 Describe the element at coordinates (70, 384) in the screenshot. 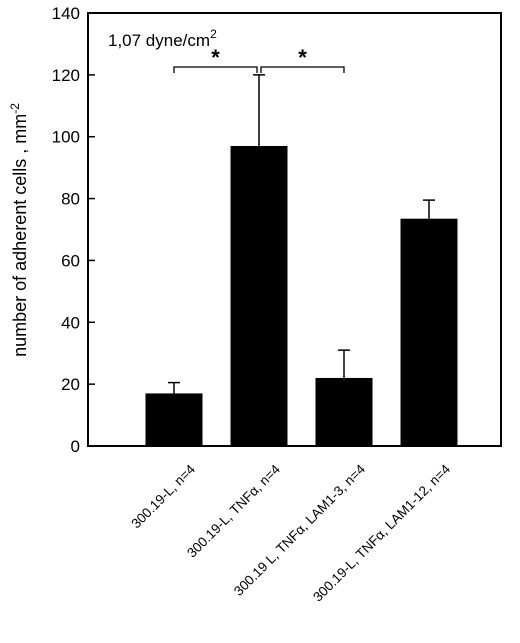

I see `y-tick-label: 20` at that location.